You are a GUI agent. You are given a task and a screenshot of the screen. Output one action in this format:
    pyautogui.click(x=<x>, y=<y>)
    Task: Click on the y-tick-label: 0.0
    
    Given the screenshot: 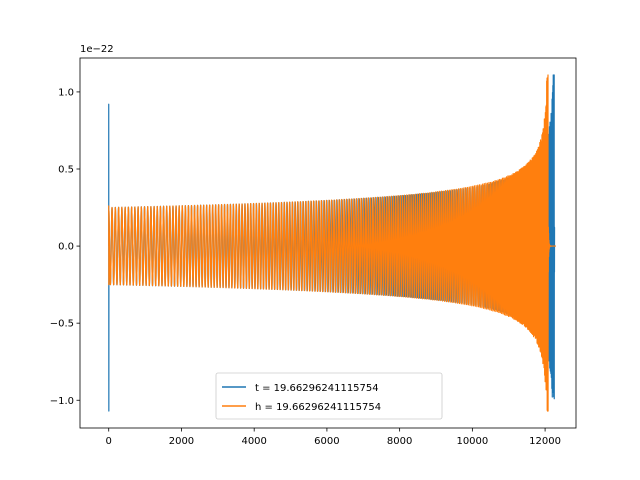 What is the action you would take?
    pyautogui.click(x=66, y=247)
    